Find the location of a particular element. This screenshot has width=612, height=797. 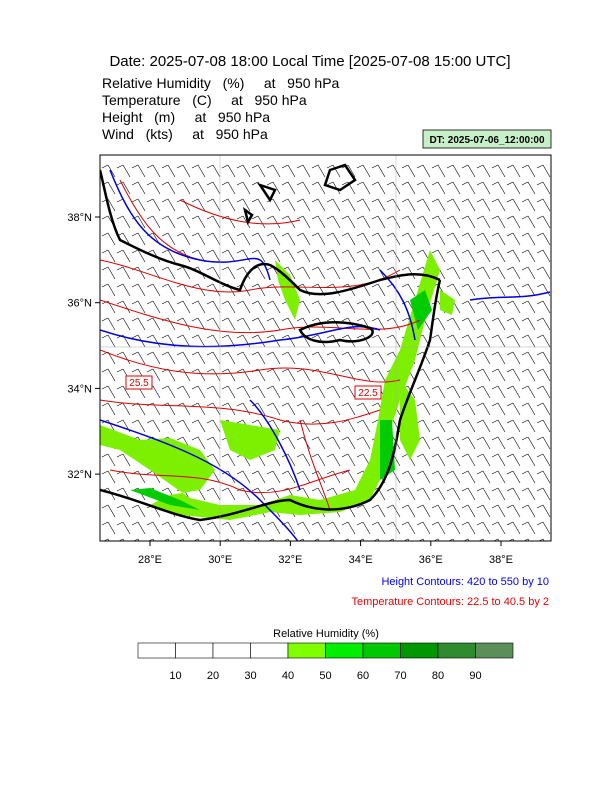

lat-label: 38°N is located at coordinates (79, 218).